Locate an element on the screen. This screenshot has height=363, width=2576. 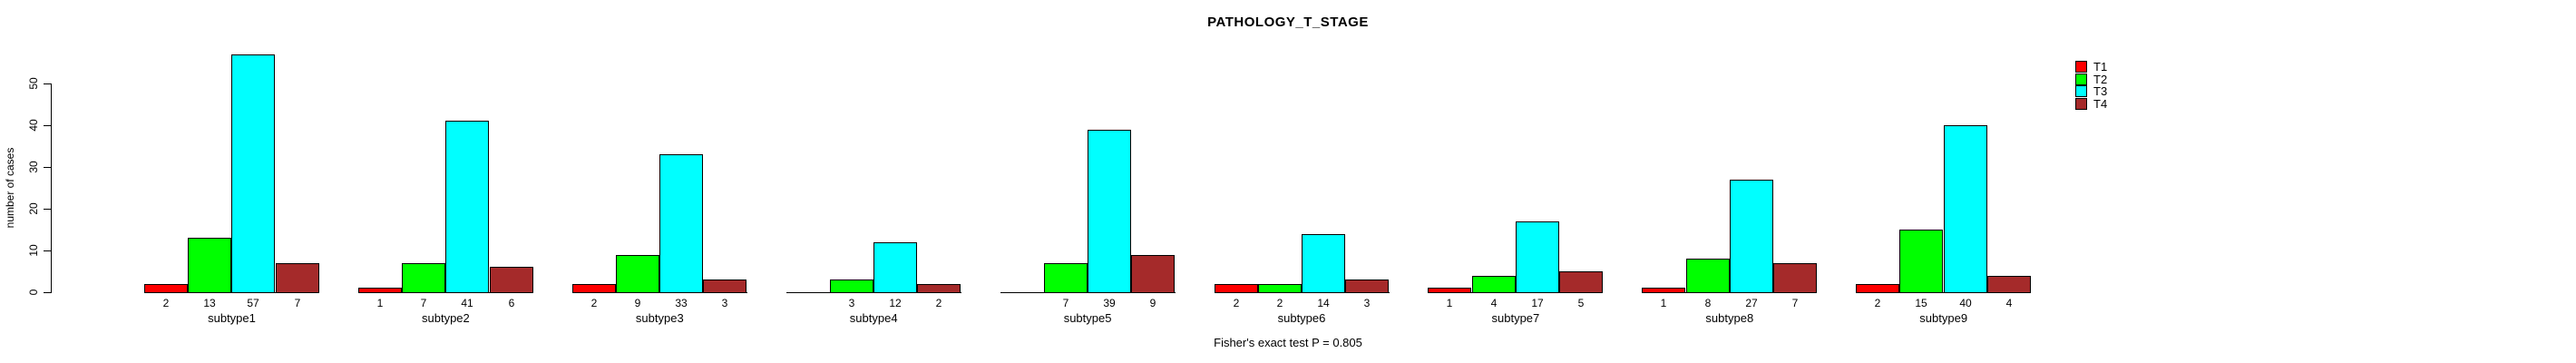
legend-label-t4: T4 is located at coordinates (2100, 104).